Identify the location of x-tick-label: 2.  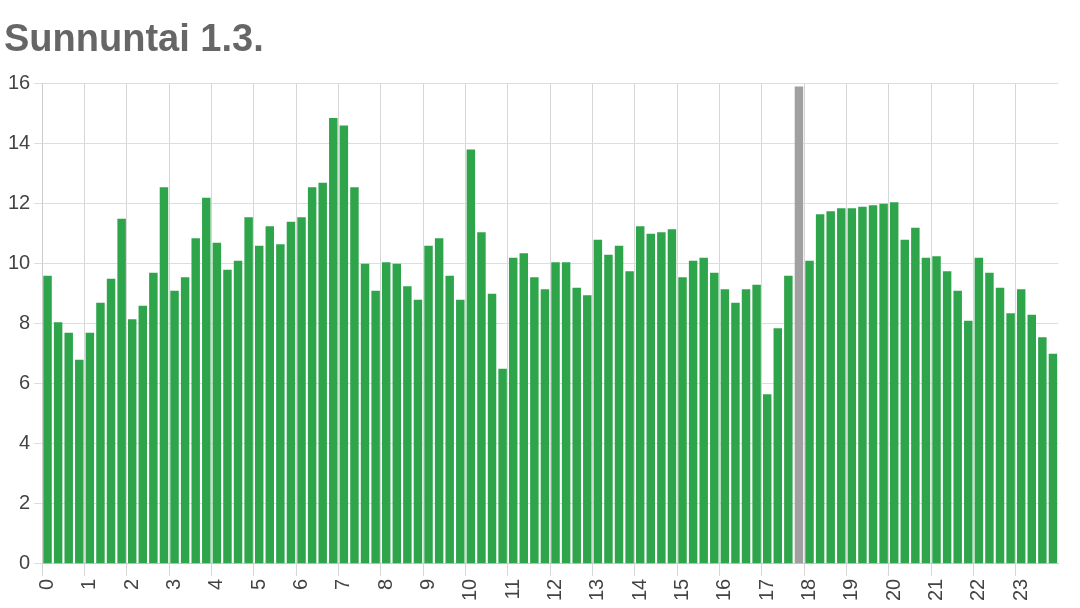
(130, 584).